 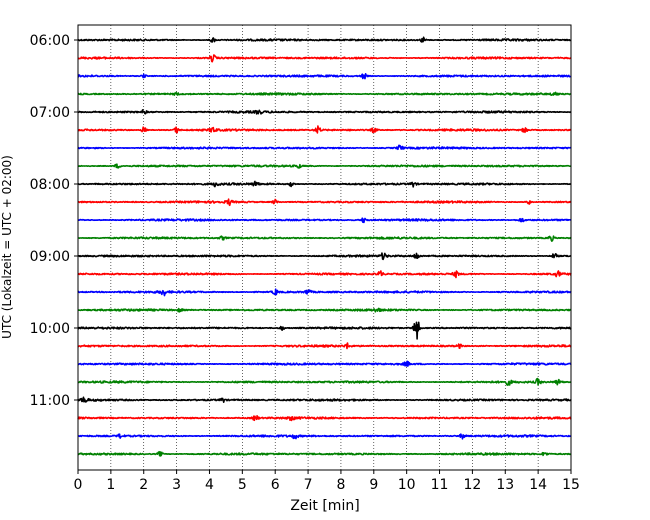 I want to click on y-tick-label: 06:00, so click(x=50, y=41).